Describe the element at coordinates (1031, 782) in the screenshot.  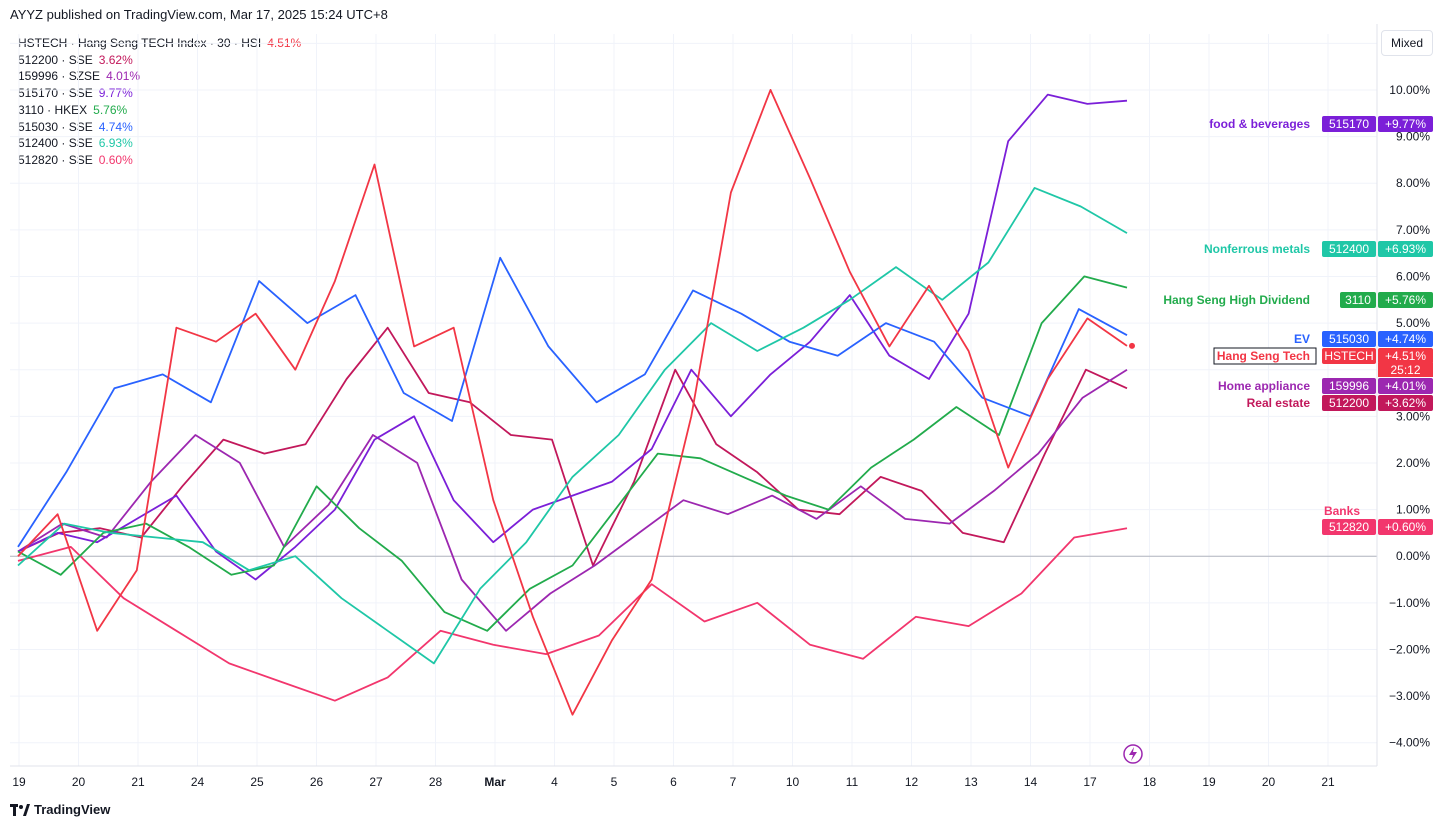
I see `x-tick-label: 14` at that location.